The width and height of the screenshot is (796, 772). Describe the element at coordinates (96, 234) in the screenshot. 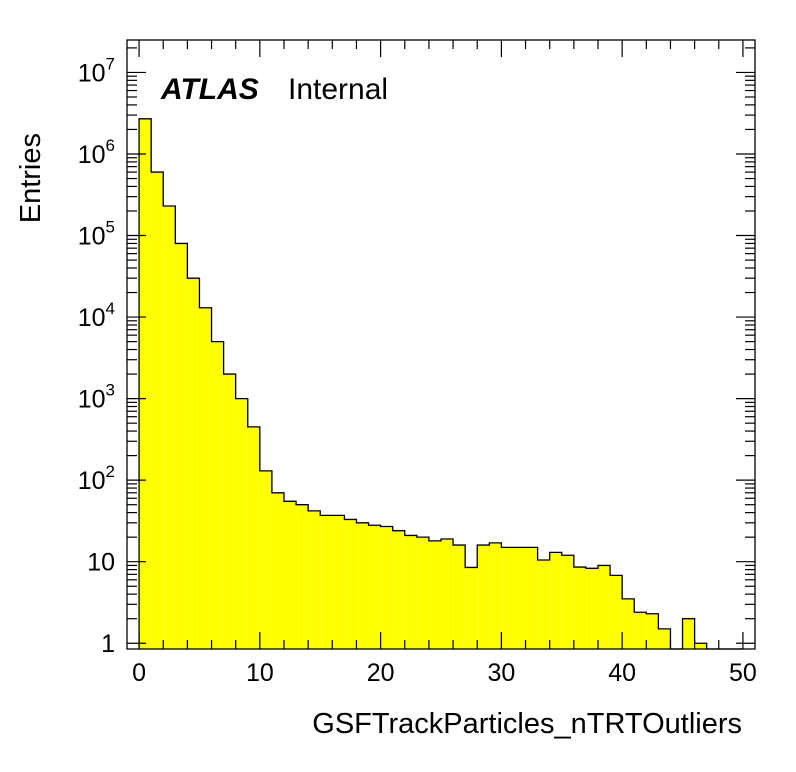

I see `y-tick-label: 10⁵` at that location.